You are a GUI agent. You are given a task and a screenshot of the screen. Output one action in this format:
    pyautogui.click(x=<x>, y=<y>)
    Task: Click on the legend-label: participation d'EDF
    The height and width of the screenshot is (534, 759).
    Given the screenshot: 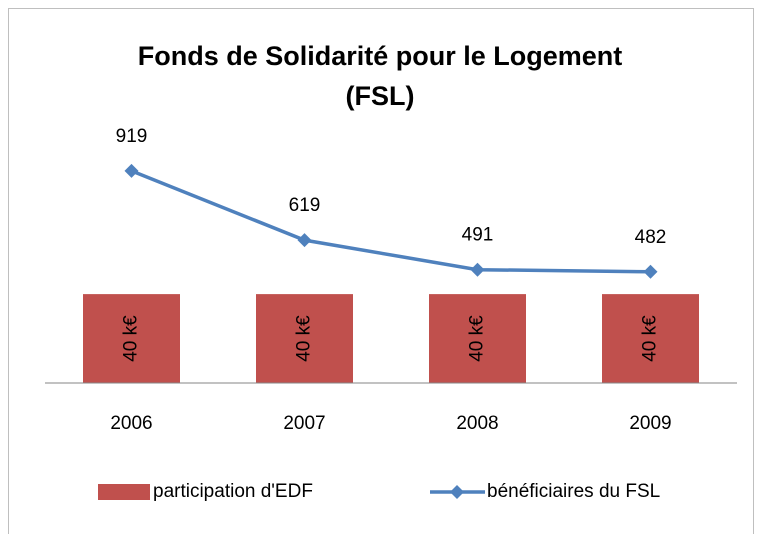 What is the action you would take?
    pyautogui.click(x=233, y=491)
    